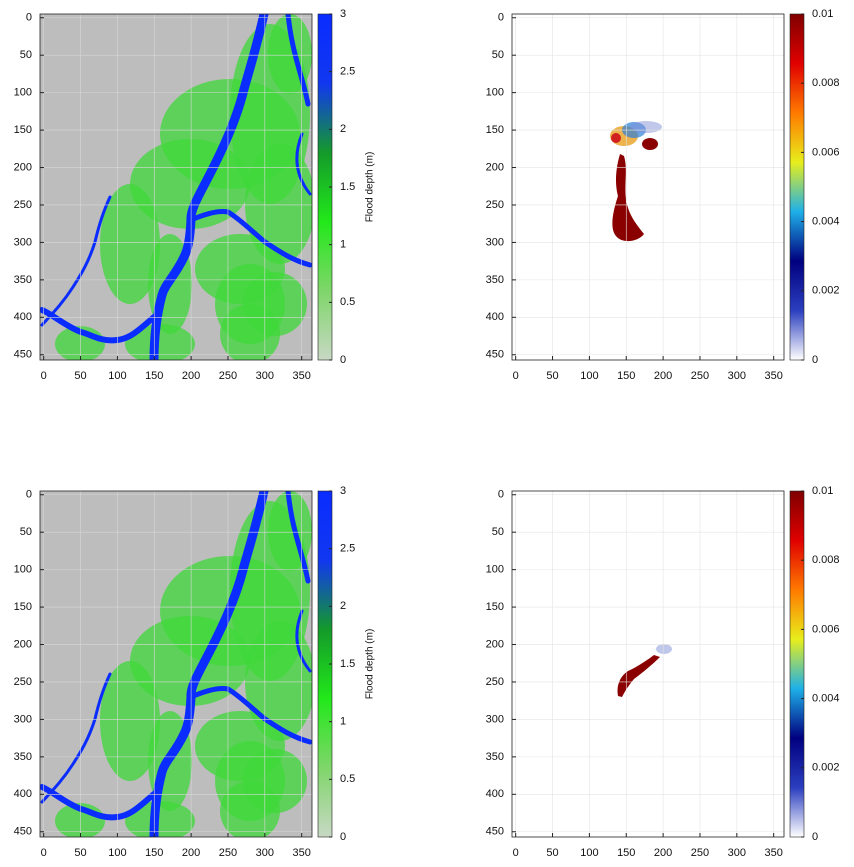 Image resolution: width=854 pixels, height=867 pixels. What do you see at coordinates (826, 699) in the screenshot?
I see `colorbar-tick-label: 0.004` at bounding box center [826, 699].